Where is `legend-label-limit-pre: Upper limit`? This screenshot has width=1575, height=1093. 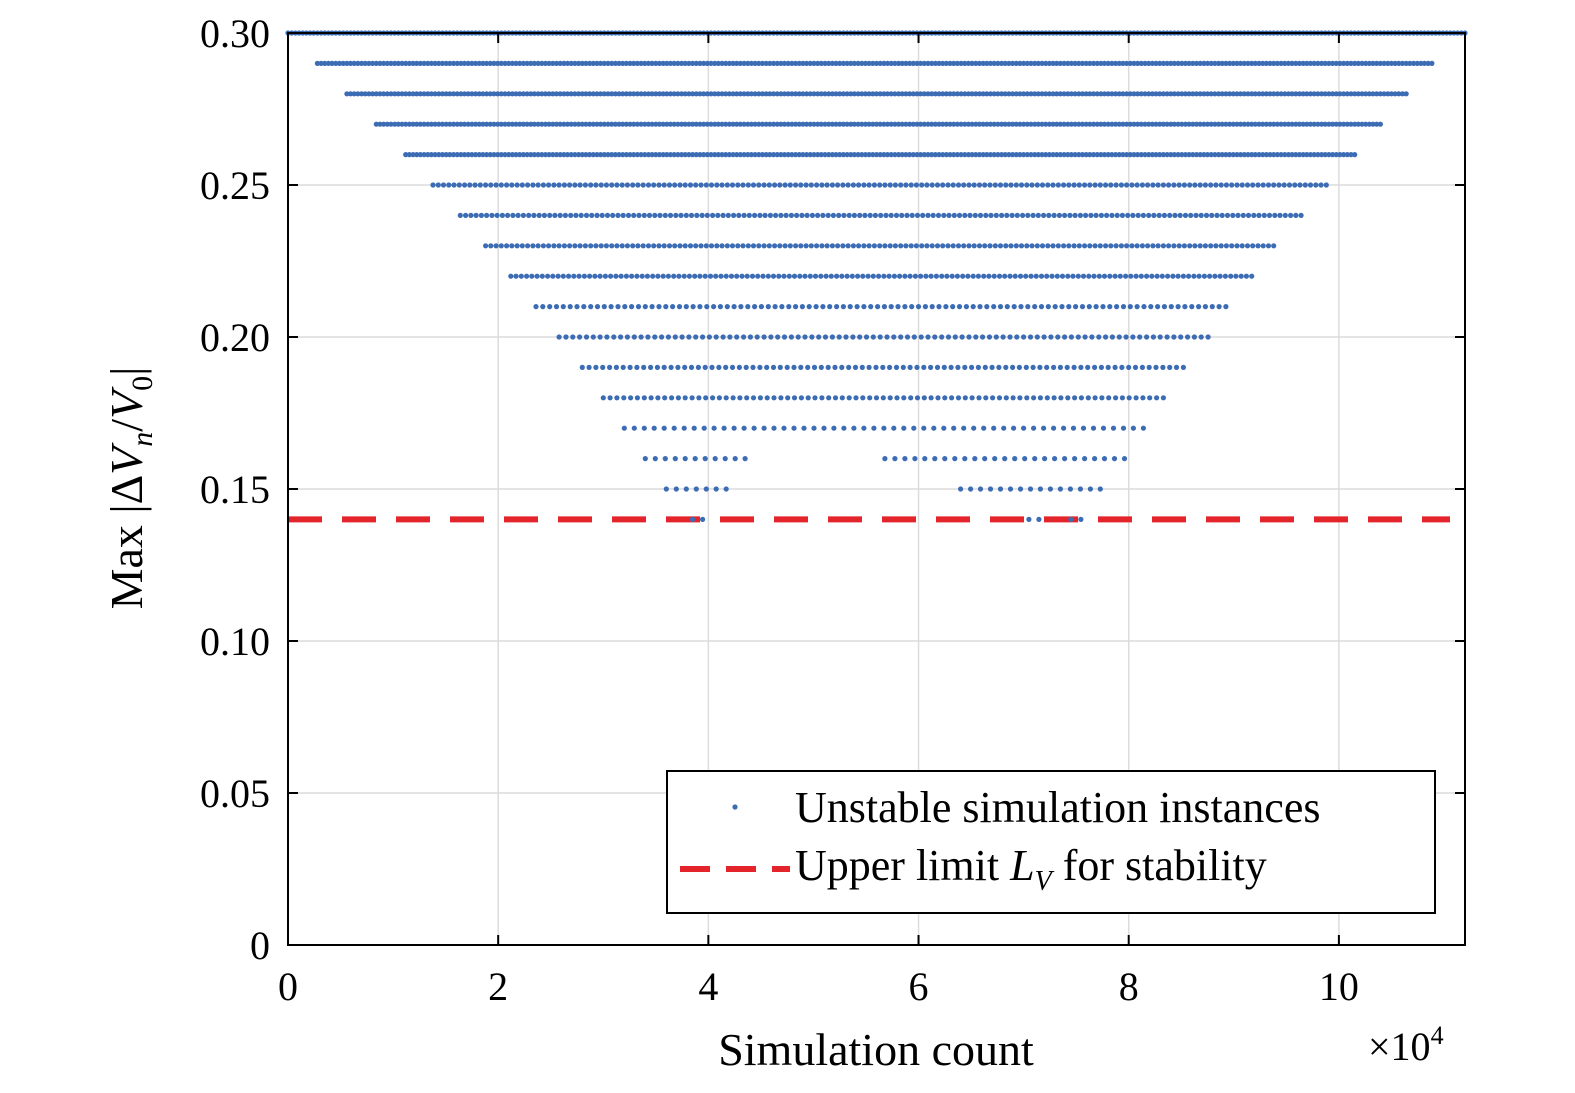
legend-label-limit-pre: Upper limit is located at coordinates (902, 865).